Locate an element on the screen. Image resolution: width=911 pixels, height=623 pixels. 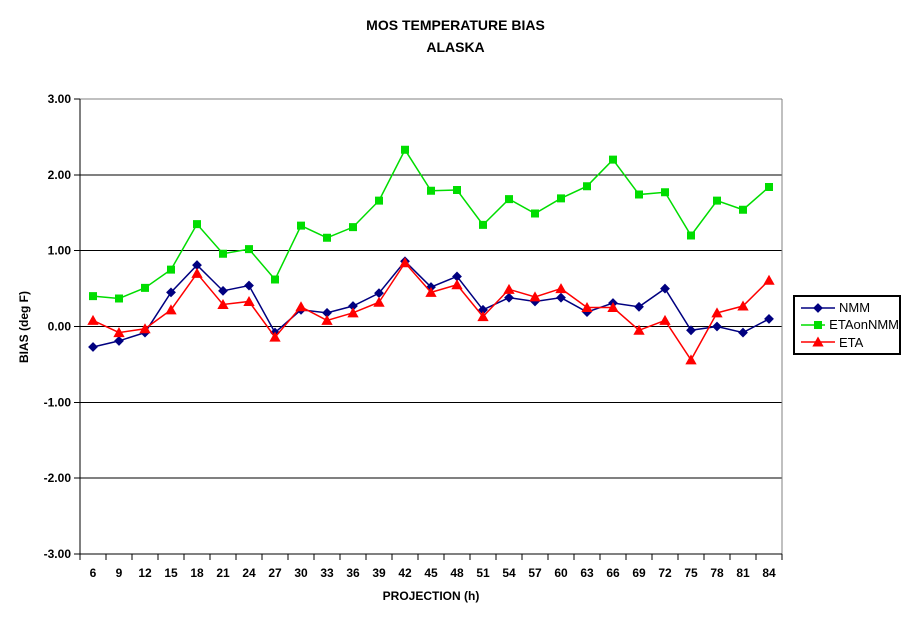
x-tick-label: 60 is located at coordinates (561, 573).